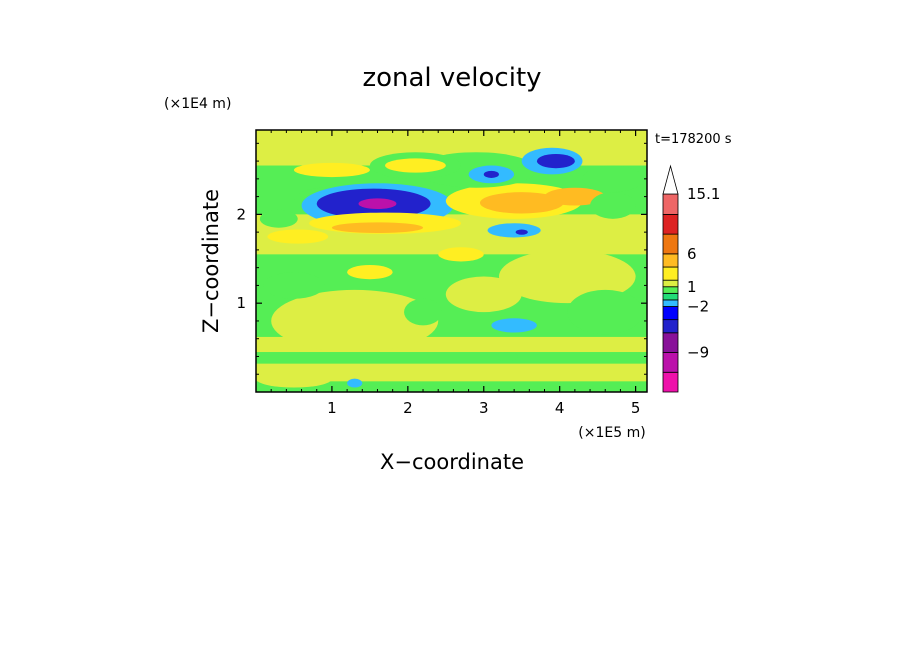  I want to click on x-tick-label-0: 1, so click(332, 408).